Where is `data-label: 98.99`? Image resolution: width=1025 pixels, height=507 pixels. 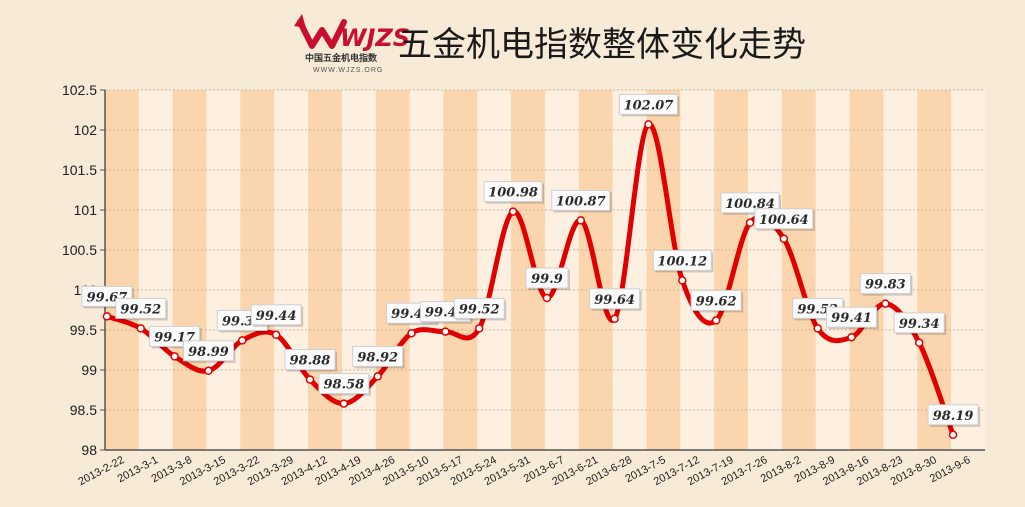 data-label: 98.99 is located at coordinates (209, 351).